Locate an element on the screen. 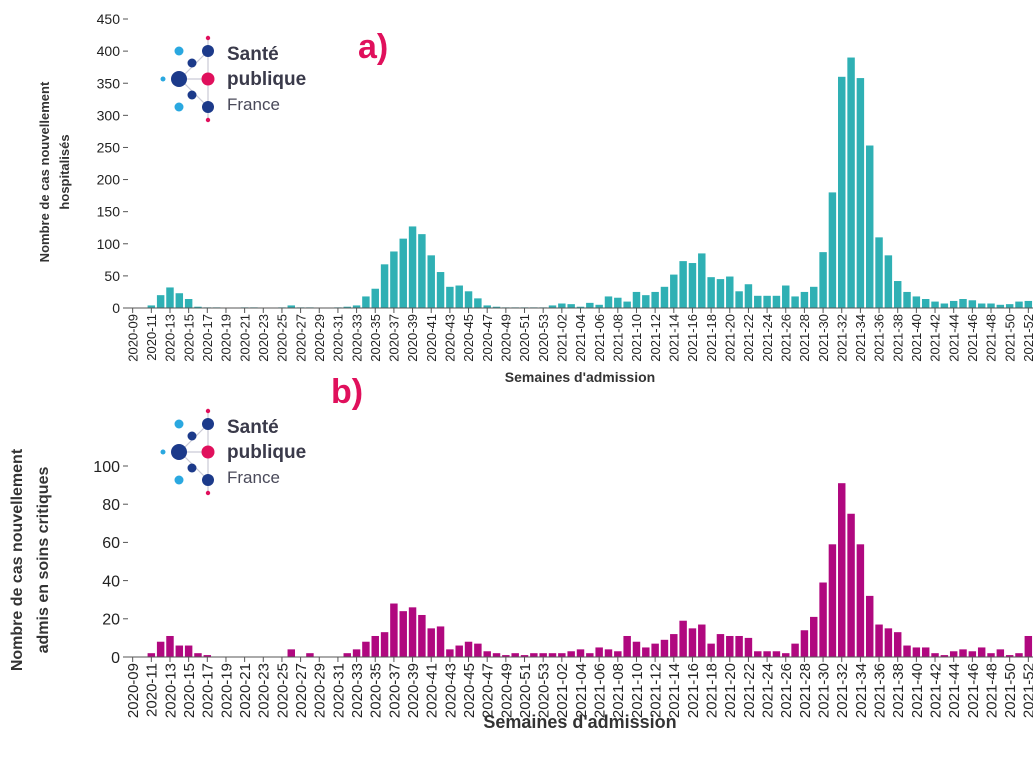 The image size is (1033, 758). b-x-tick-label: 2021-36 is located at coordinates (879, 690).